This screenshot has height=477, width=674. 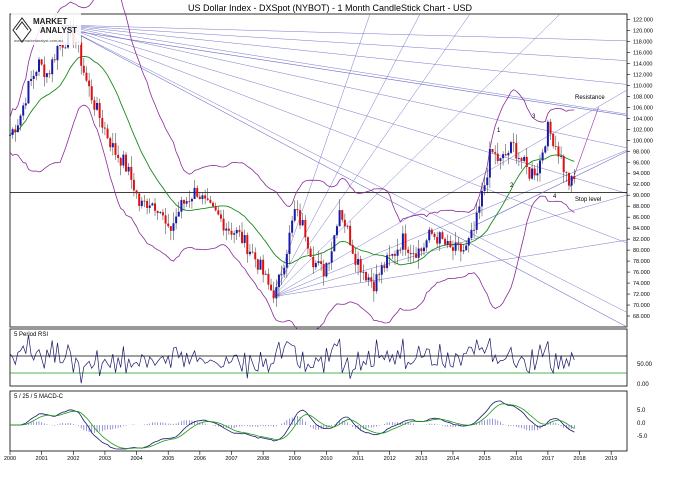 I want to click on year-tick-label: 2012, so click(x=390, y=459).